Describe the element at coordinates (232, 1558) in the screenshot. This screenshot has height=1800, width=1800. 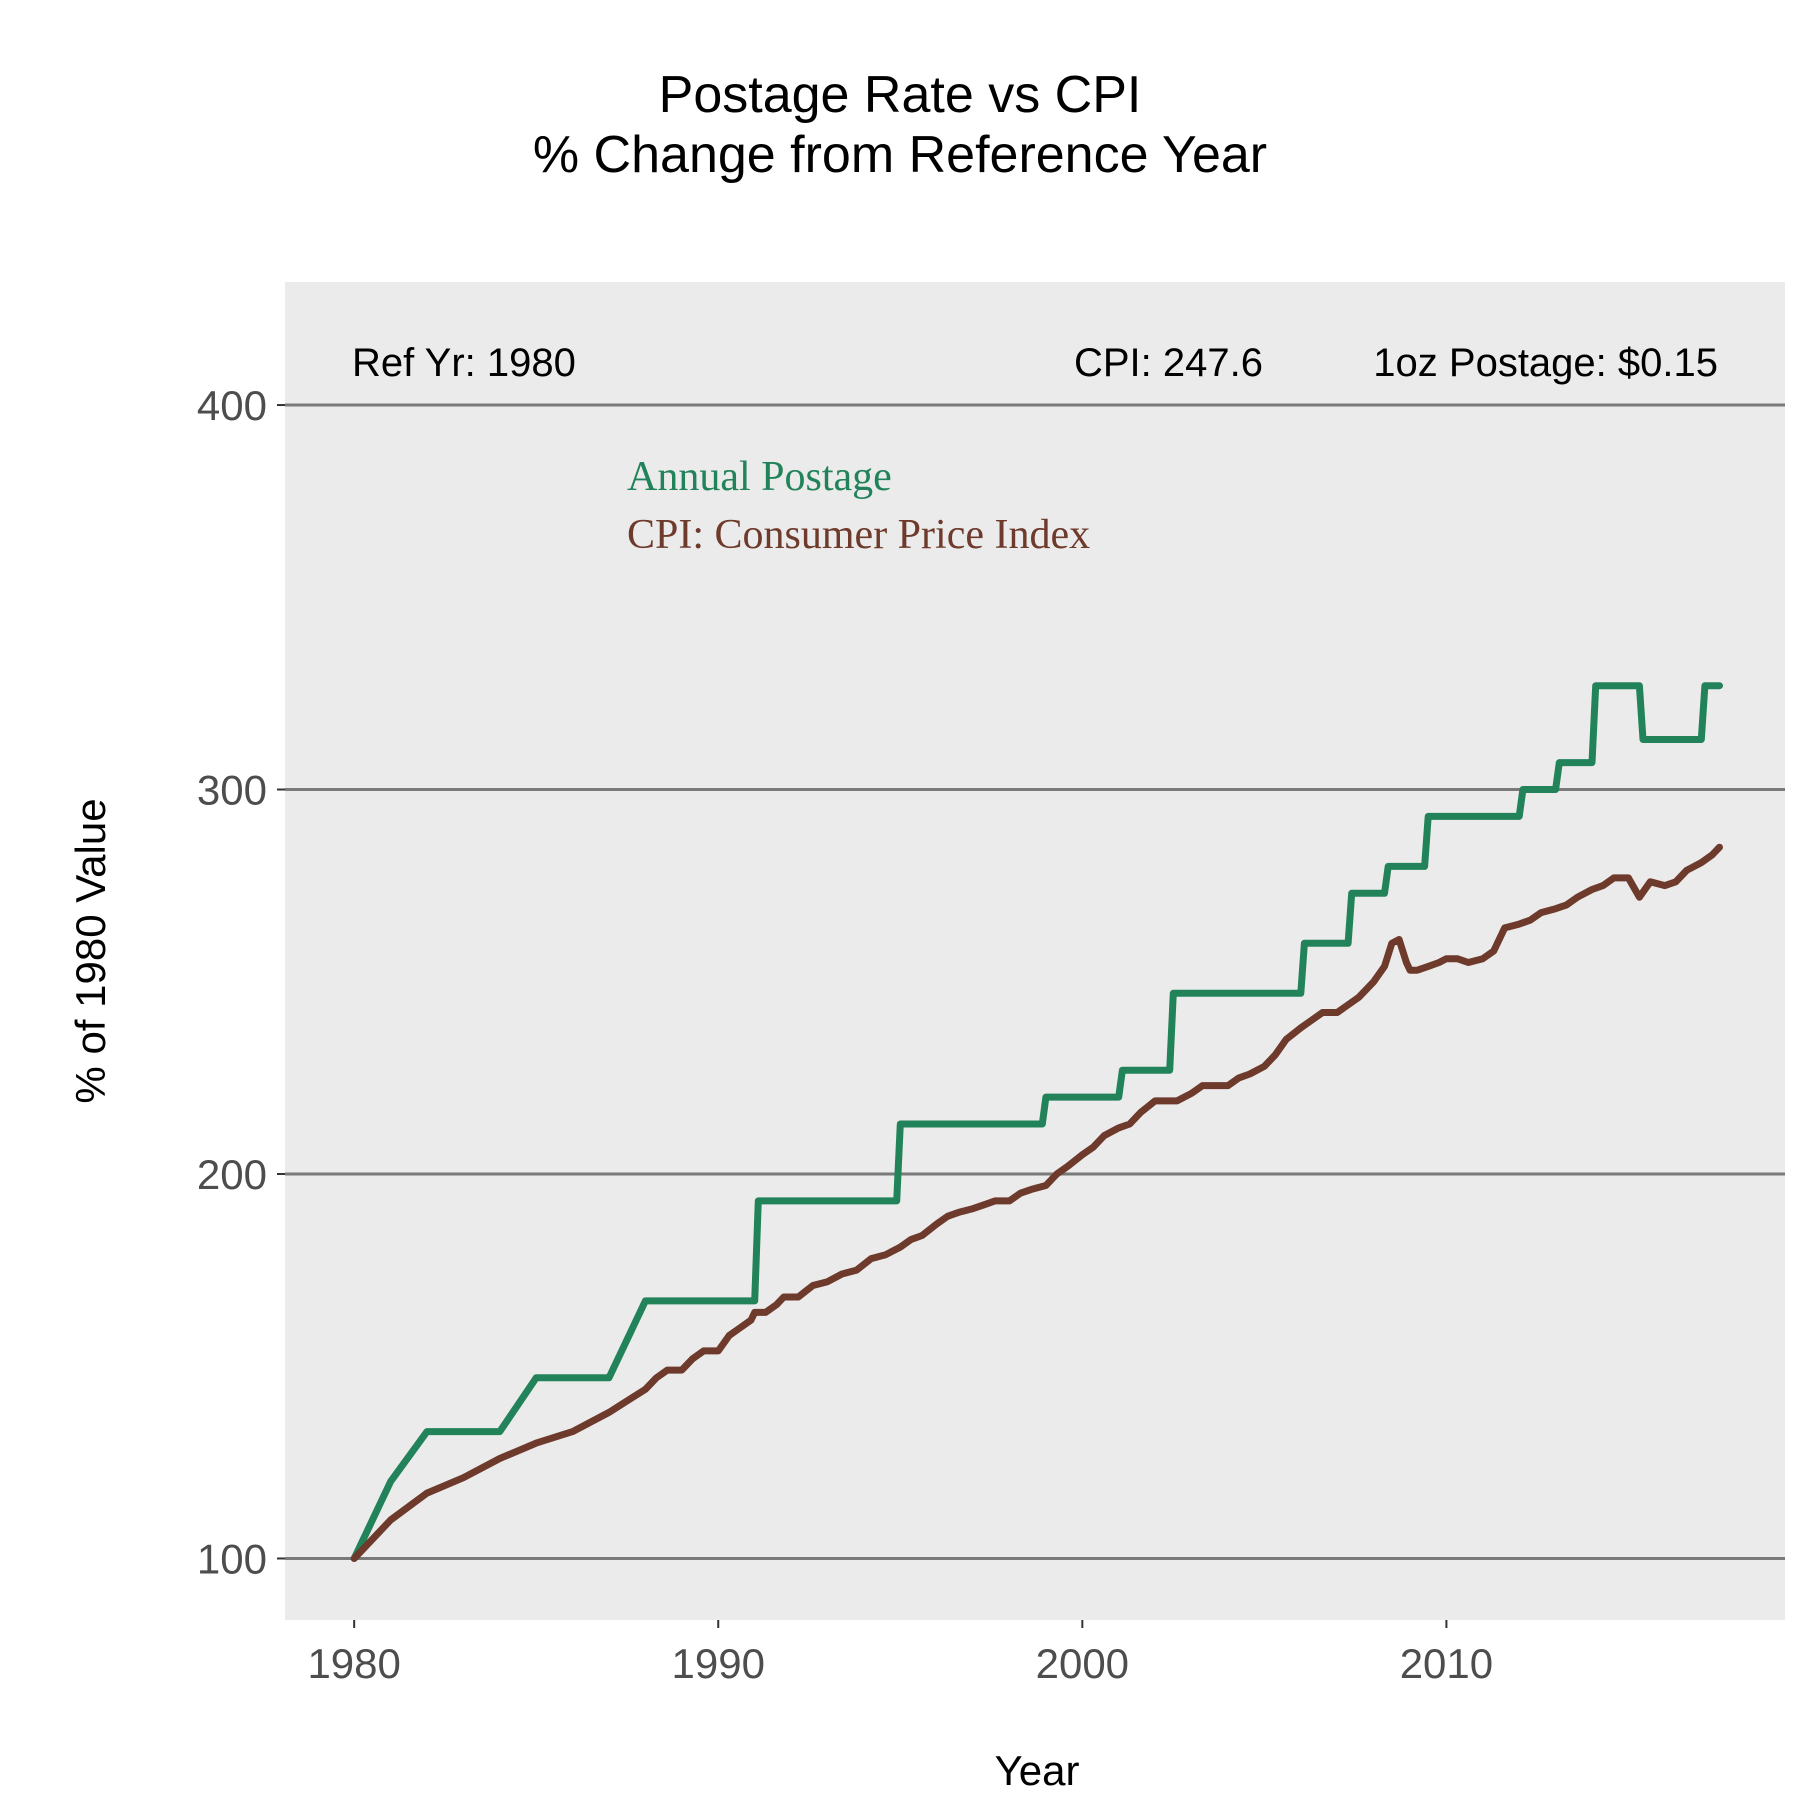
I see `y-tick-label-100: 100` at that location.